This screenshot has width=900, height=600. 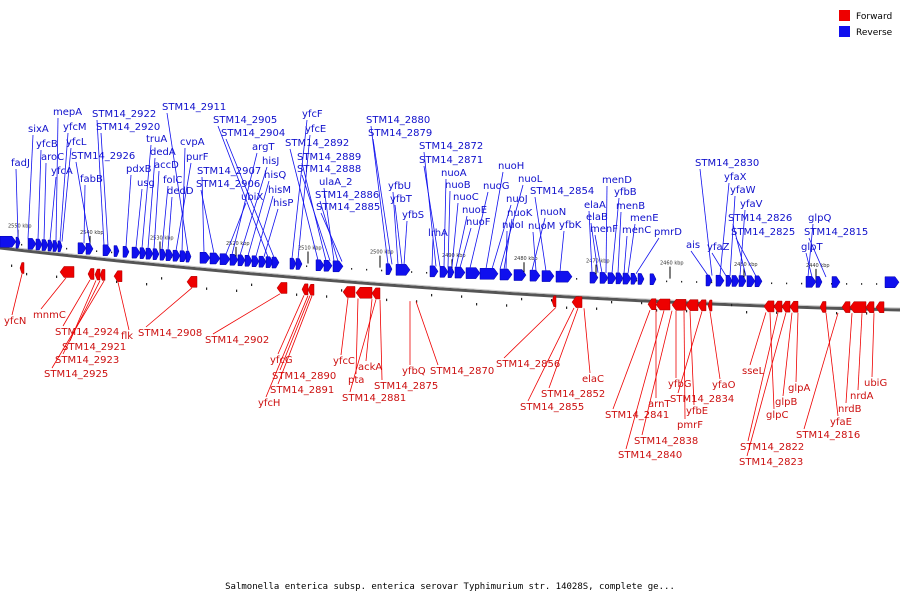 What do you see at coordinates (370, 367) in the screenshot?
I see `forward-gene-acka-label: ackA` at bounding box center [370, 367].